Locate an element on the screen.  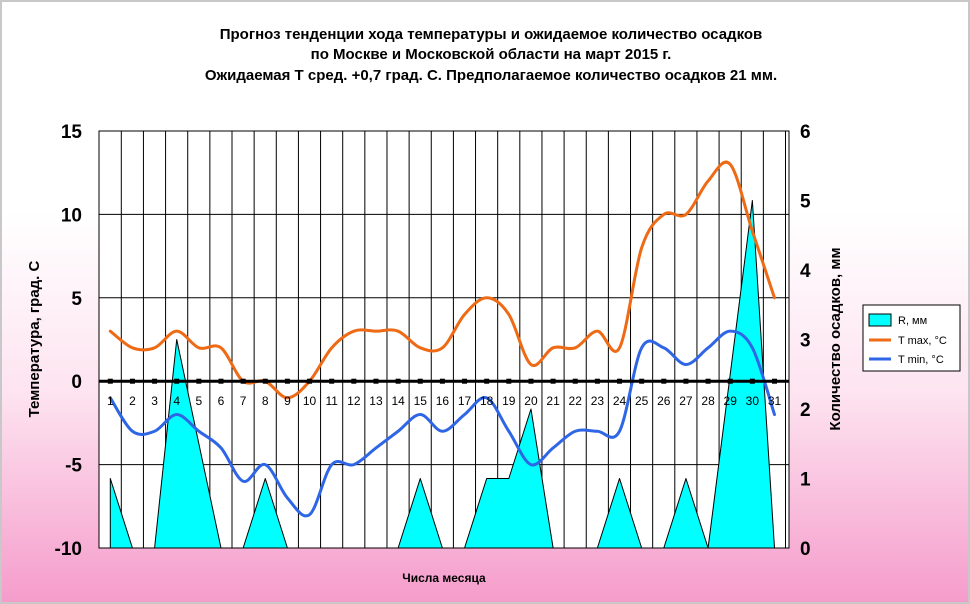
right-axis-ticks: 0 1 2 3 4 5 6 is located at coordinates (805, 341).